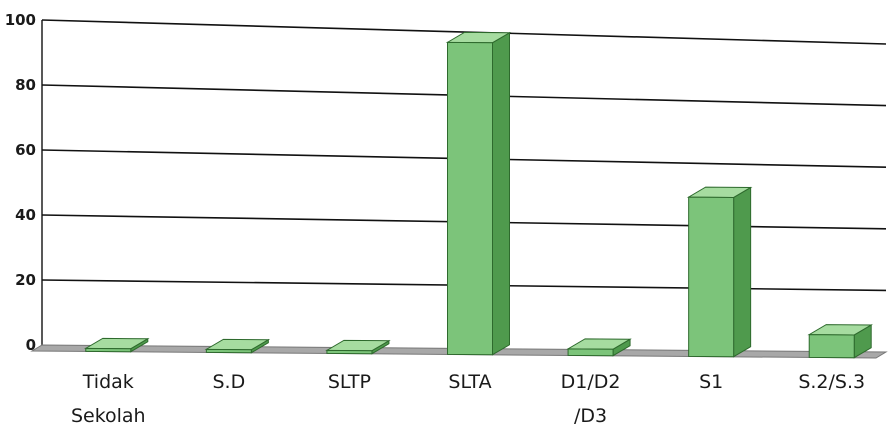 Image resolution: width=888 pixels, height=434 pixels. Describe the element at coordinates (25, 85) in the screenshot. I see `y-tick-label: 80` at that location.